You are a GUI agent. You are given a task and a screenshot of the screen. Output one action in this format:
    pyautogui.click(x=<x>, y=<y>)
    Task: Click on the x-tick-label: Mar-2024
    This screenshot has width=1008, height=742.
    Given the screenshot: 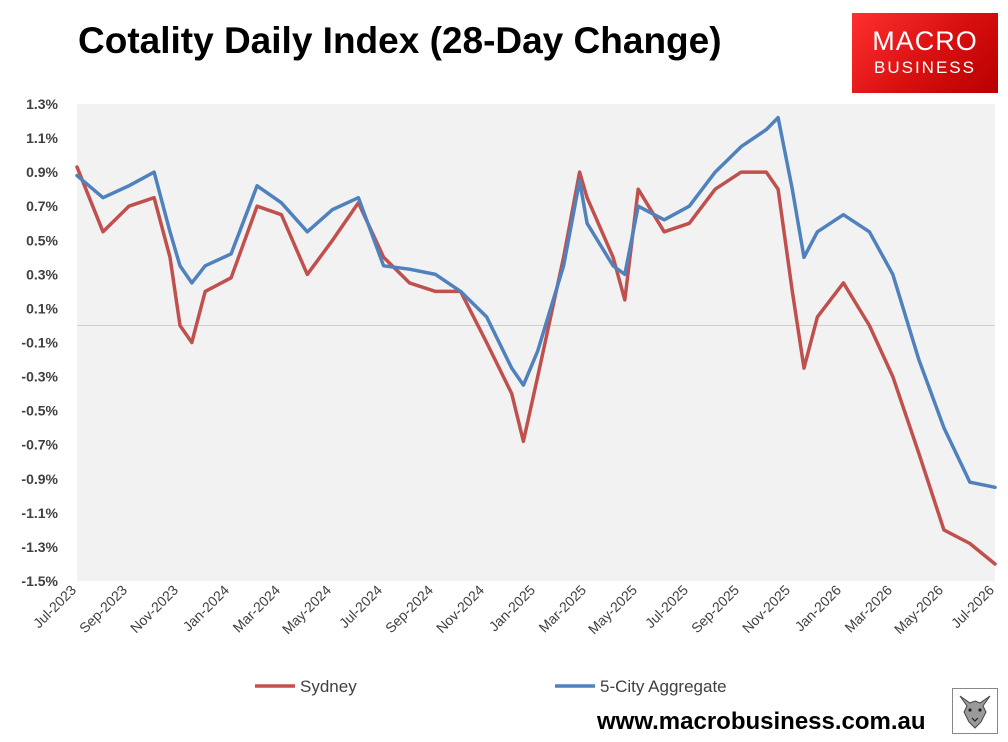 What is the action you would take?
    pyautogui.click(x=256, y=609)
    